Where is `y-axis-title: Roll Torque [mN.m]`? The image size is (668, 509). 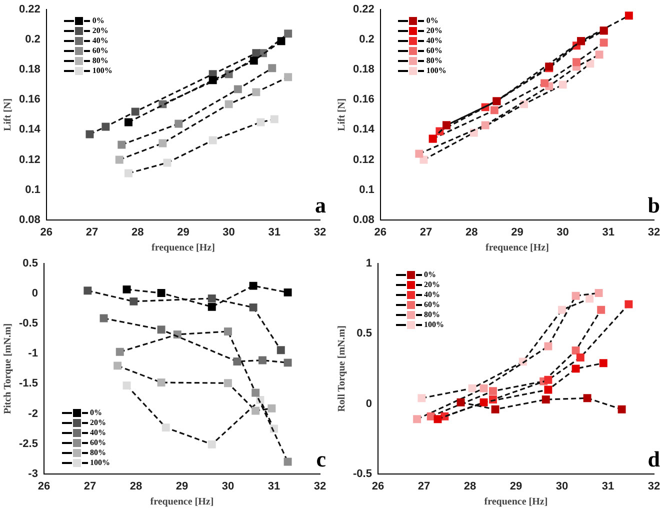
y-axis-title: Roll Torque [mN.m] is located at coordinates (342, 369).